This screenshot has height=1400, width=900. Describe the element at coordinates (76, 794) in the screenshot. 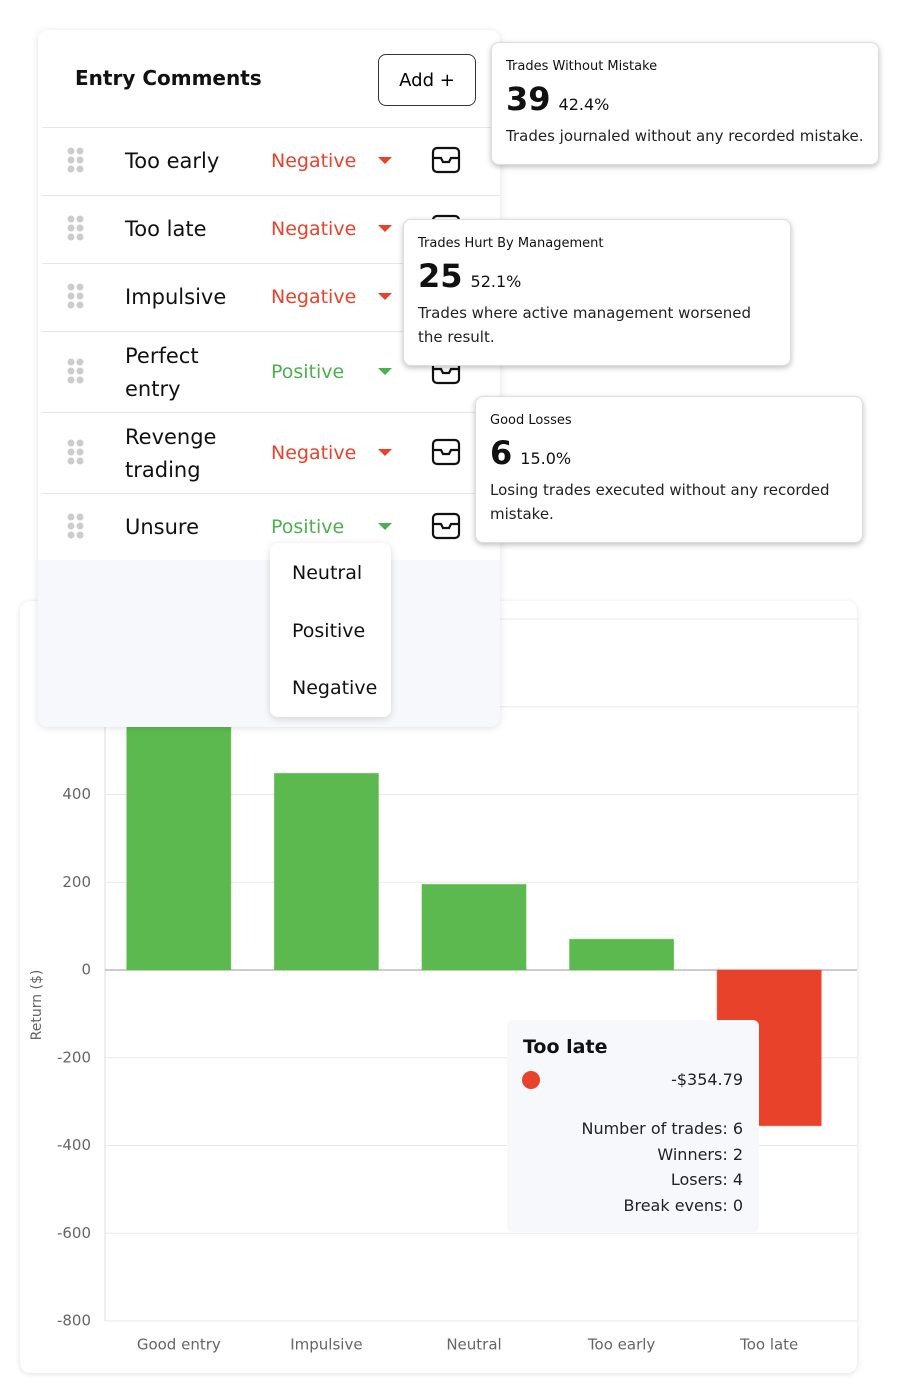

I see `y-tick-label: 400` at that location.